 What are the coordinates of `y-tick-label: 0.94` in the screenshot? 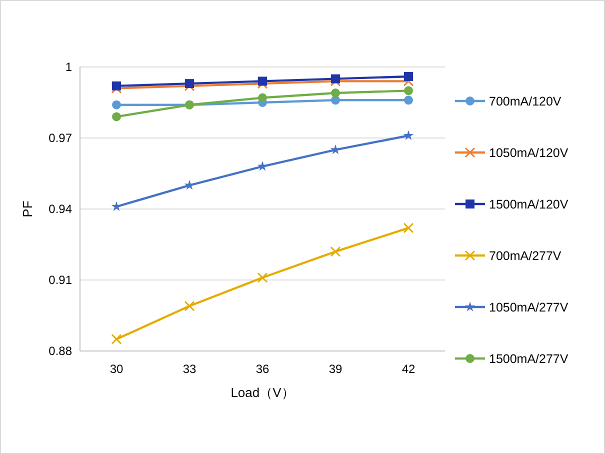 It's located at (60, 209).